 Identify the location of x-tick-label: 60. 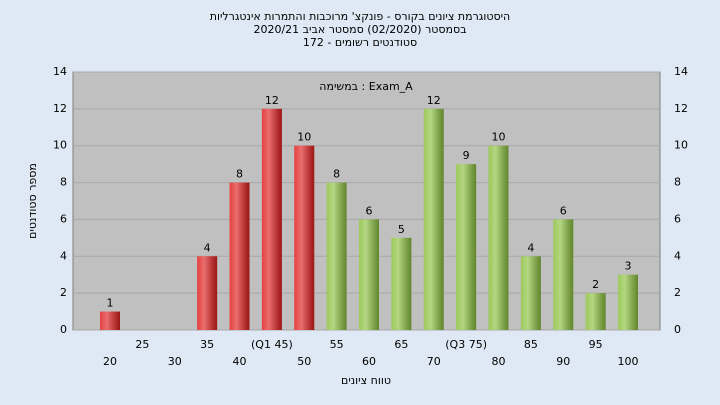
(369, 361).